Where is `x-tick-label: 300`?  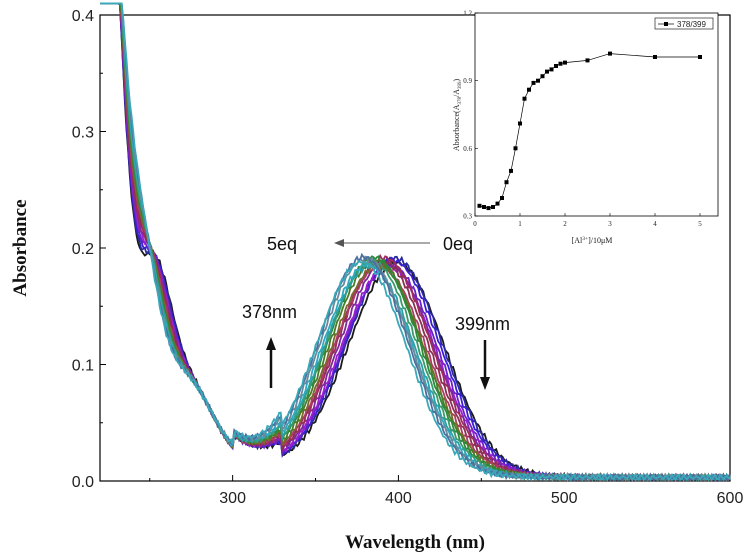
x-tick-label: 300 is located at coordinates (232, 498).